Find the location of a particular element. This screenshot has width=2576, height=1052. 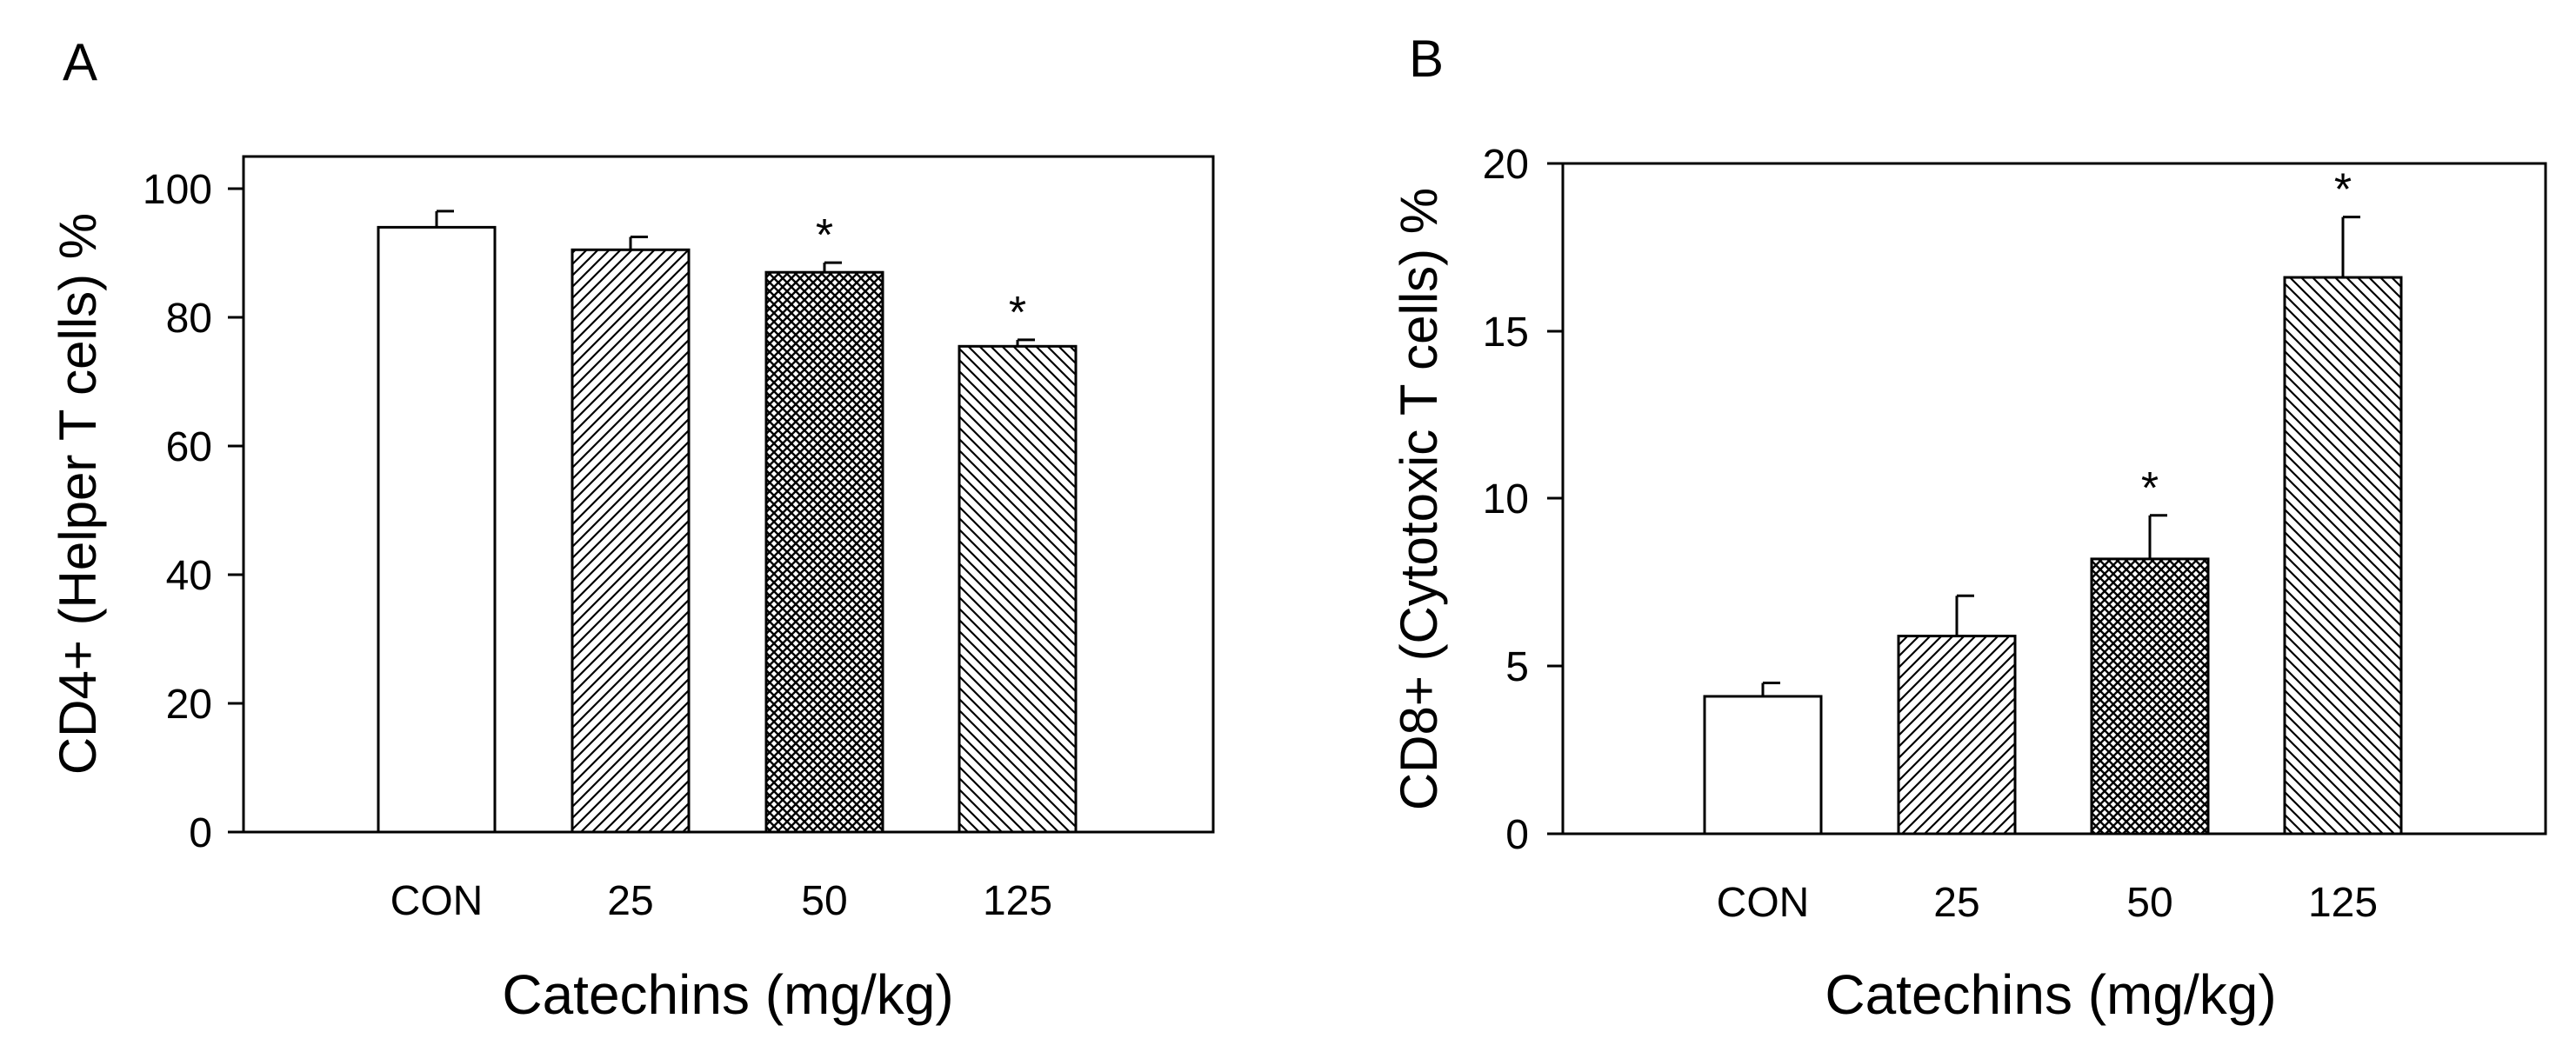

y-axis-title-b: CD8+ (Cytotoxic T cells) % is located at coordinates (1419, 499).